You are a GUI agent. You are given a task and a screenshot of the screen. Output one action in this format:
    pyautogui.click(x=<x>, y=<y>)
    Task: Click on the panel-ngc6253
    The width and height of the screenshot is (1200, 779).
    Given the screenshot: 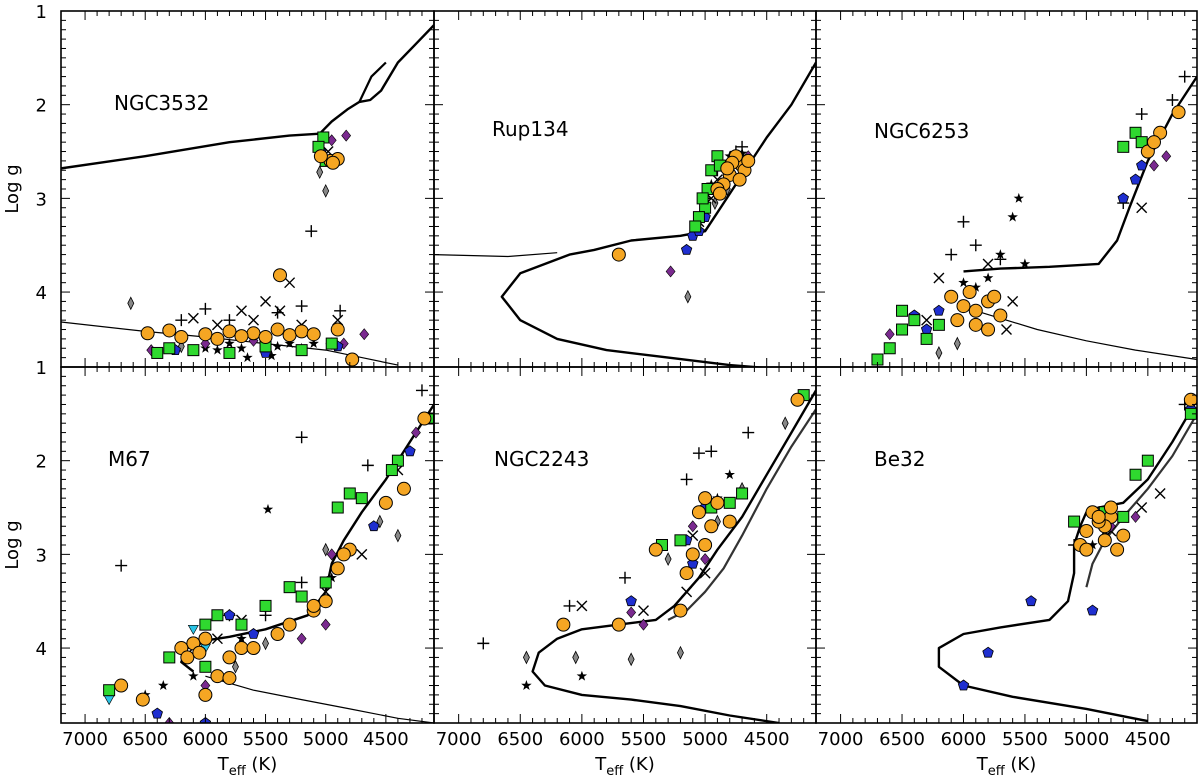 What is the action you would take?
    pyautogui.click(x=1034, y=218)
    